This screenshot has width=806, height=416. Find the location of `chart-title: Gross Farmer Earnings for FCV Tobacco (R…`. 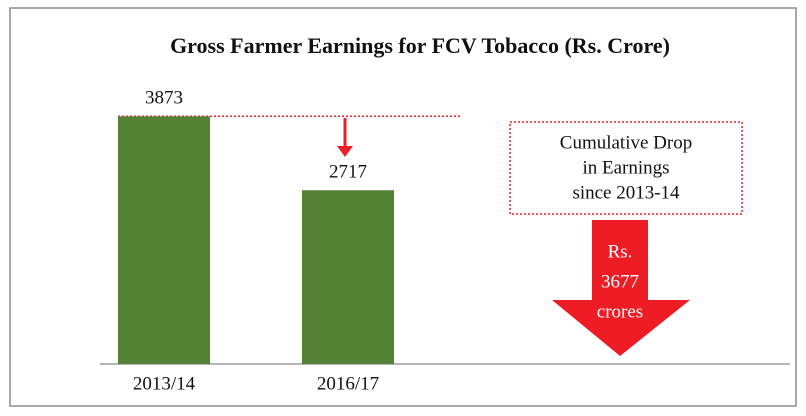

chart-title: Gross Farmer Earnings for FCV Tobacco (R… is located at coordinates (420, 45).